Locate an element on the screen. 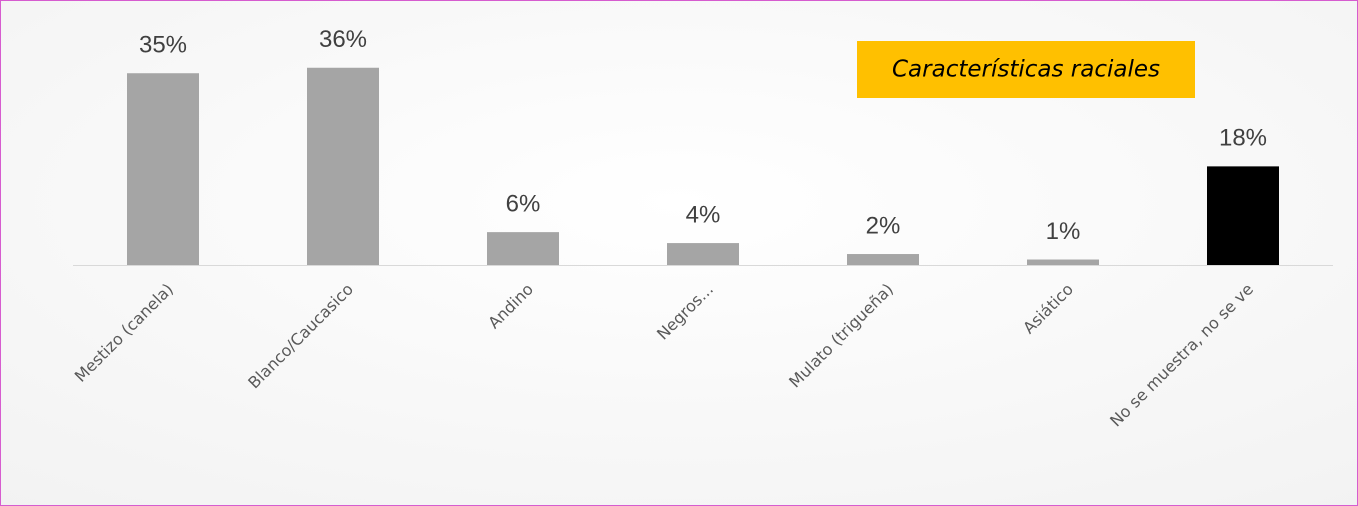  value-label: 2% is located at coordinates (883, 225).